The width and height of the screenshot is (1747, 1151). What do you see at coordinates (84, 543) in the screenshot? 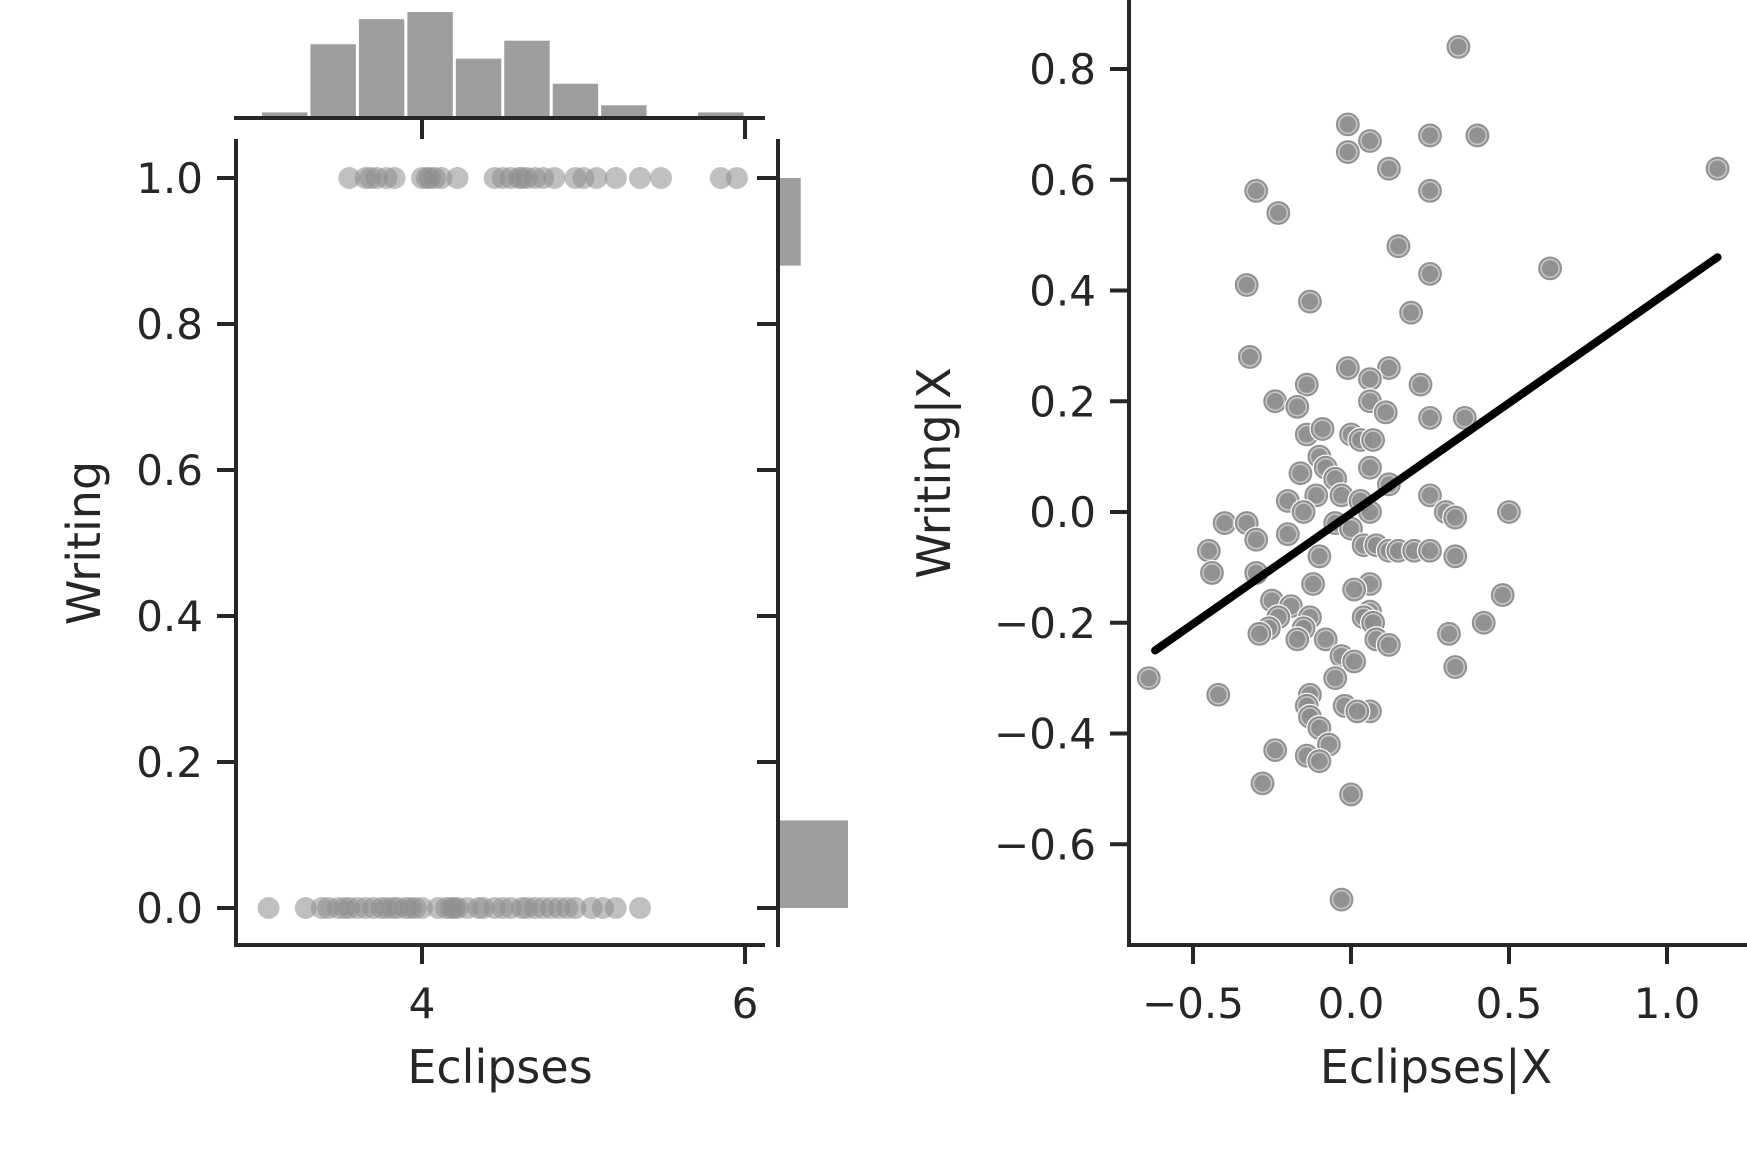
I see `joint-y-axis-title: Writing` at bounding box center [84, 543].